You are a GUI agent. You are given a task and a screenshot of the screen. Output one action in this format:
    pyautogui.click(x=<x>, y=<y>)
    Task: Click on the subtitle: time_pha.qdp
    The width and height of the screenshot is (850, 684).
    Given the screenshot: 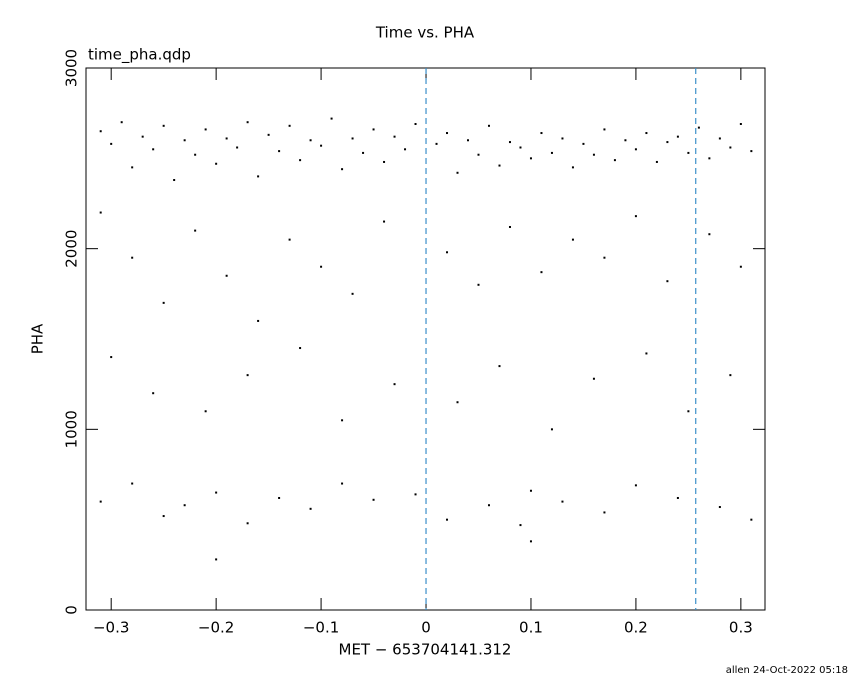 What is the action you would take?
    pyautogui.click(x=139, y=55)
    